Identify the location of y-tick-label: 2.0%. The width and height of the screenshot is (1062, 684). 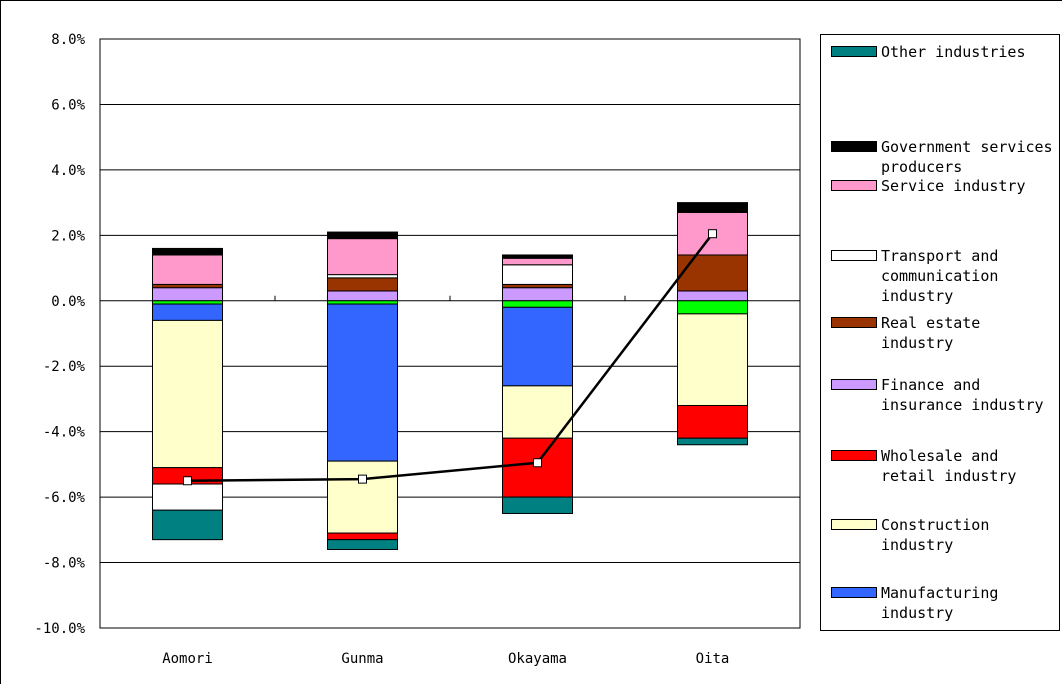
(68, 236).